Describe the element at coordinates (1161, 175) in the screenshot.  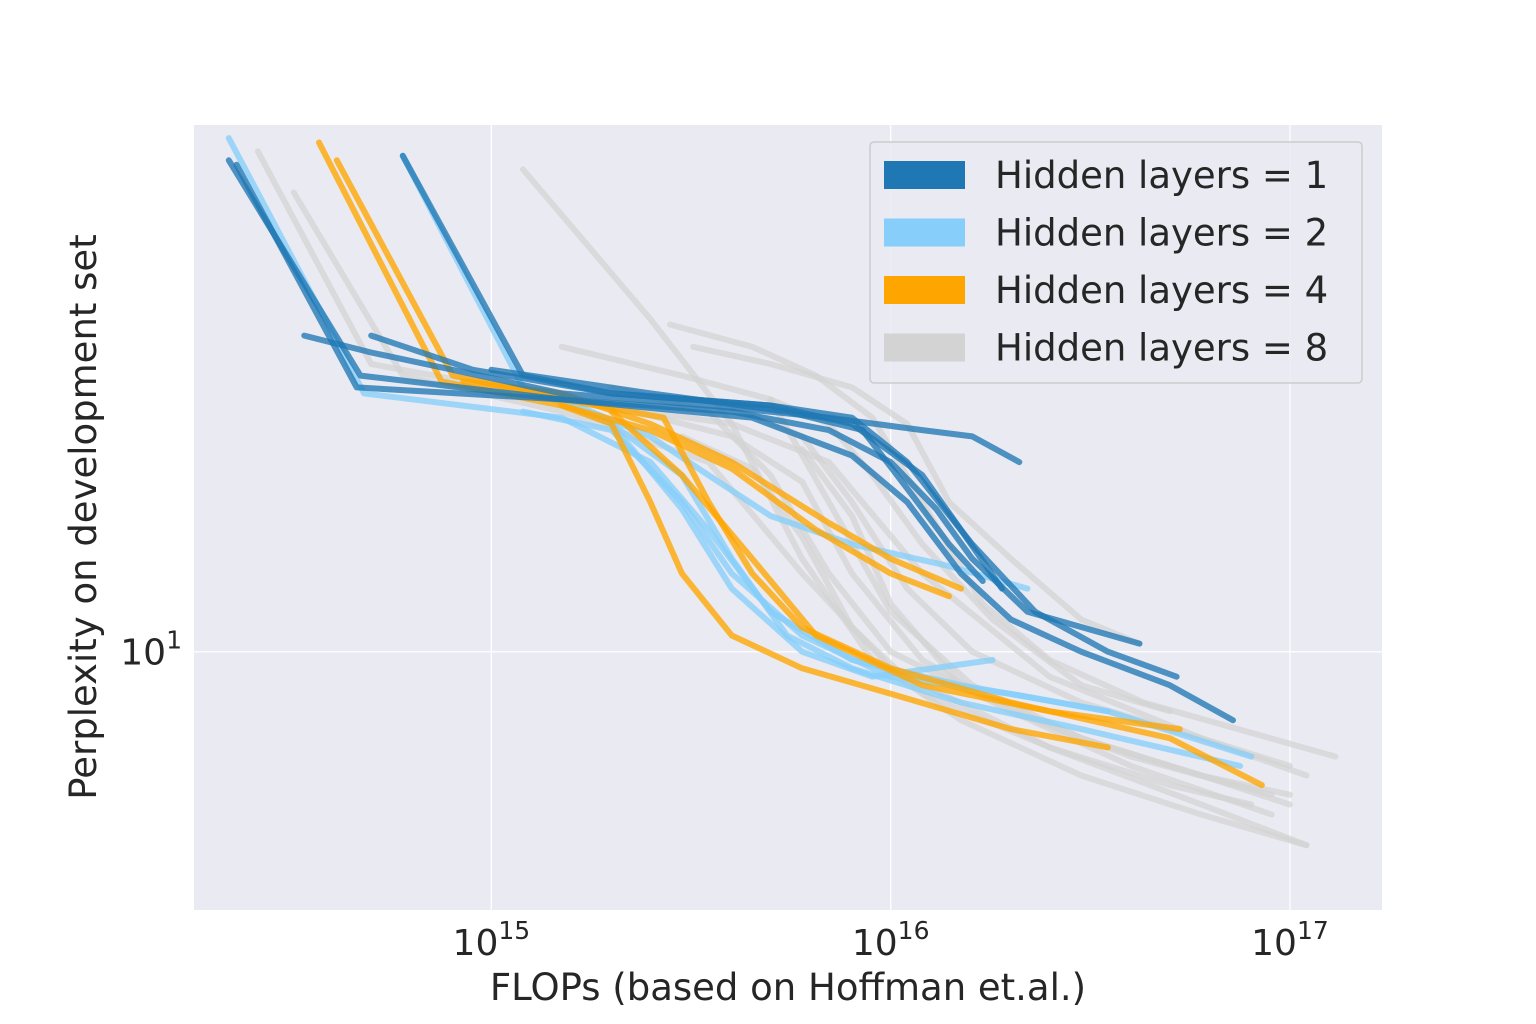
I see `legend-label: Hidden layers = 1` at that location.